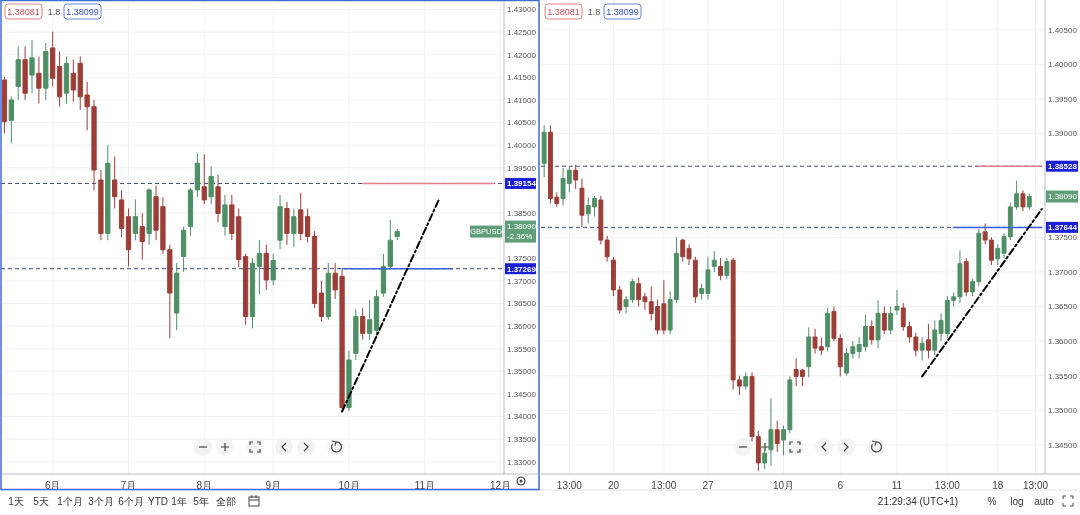  Describe the element at coordinates (522, 213) in the screenshot. I see `y-tick-label: 1.38500` at that location.